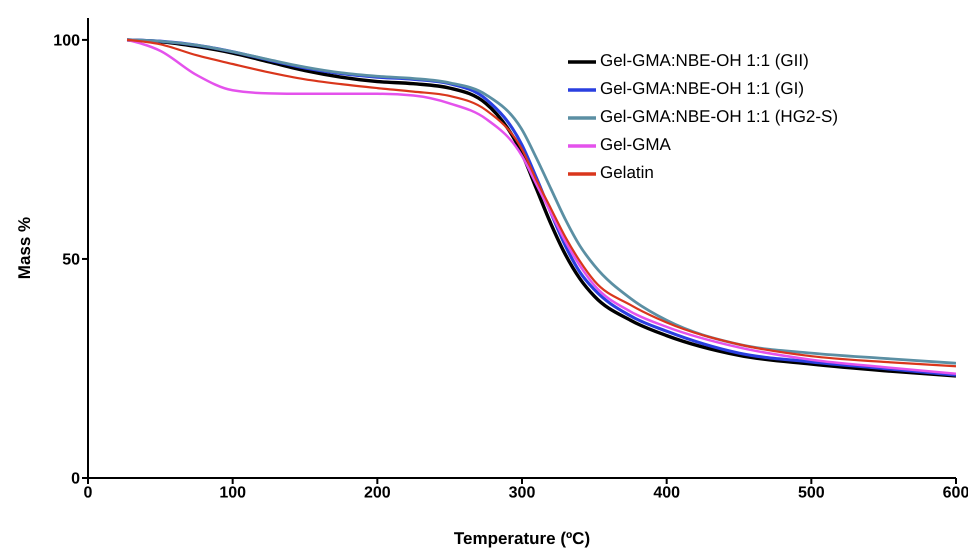  What do you see at coordinates (811, 493) in the screenshot?
I see `x-tick-label: 500` at bounding box center [811, 493].